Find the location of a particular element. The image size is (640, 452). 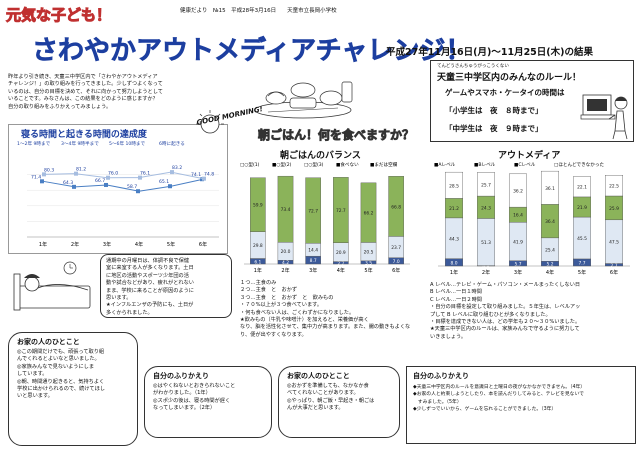

breakfast-illustration is located at coordinates (303, 94).